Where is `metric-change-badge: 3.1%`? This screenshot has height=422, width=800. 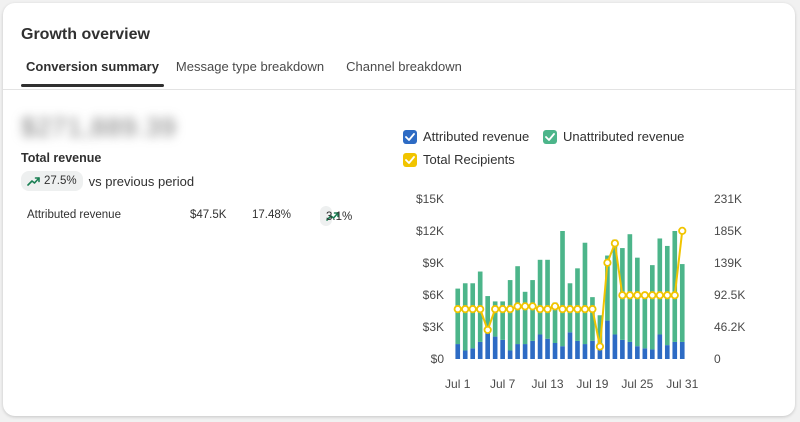 metric-change-badge: 3.1% is located at coordinates (336, 216).